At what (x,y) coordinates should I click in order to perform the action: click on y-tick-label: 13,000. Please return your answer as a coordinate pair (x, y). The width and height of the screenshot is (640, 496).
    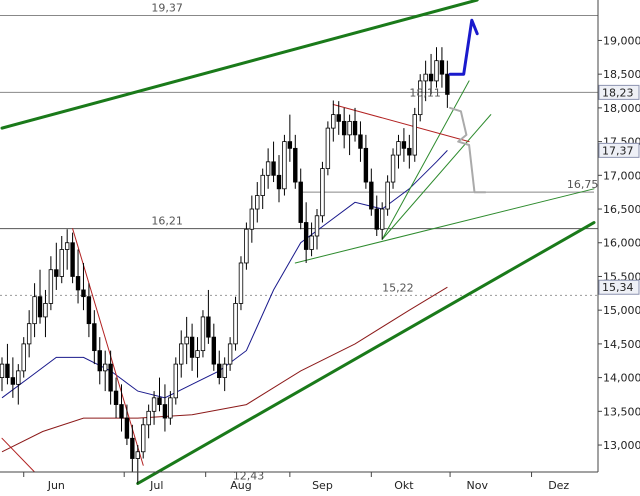
    Looking at the image, I should click on (621, 445).